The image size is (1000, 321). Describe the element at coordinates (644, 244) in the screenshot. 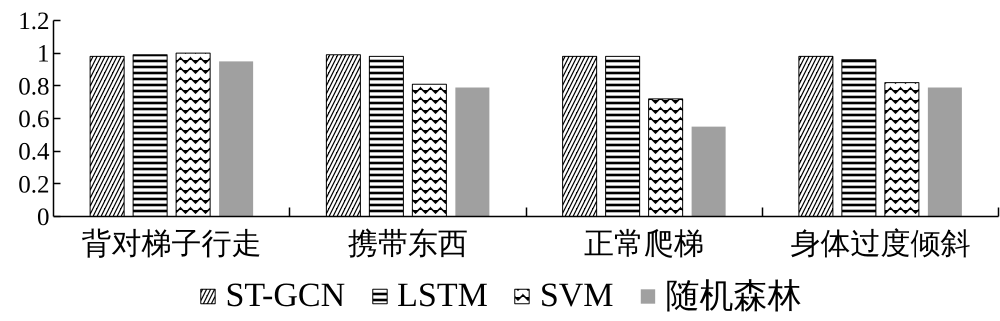

I see `x-tick-label: 正常爬梯` at that location.